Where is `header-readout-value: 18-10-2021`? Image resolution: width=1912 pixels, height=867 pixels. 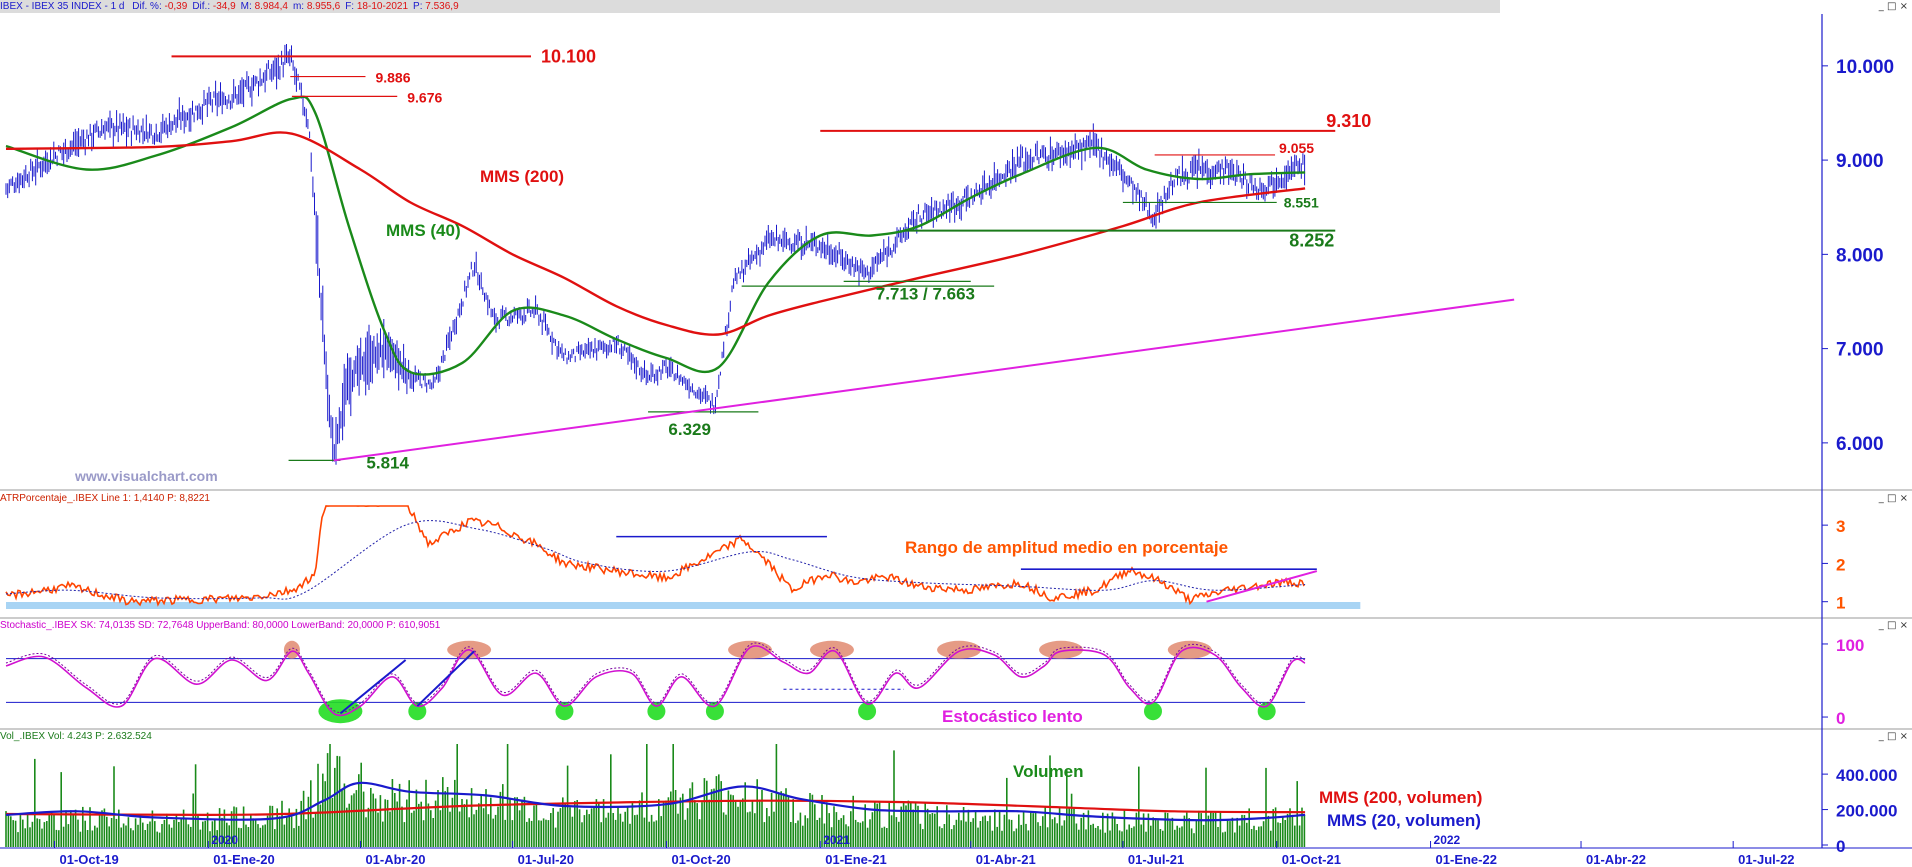
header-readout-value: 18-10-2021 is located at coordinates (382, 6).